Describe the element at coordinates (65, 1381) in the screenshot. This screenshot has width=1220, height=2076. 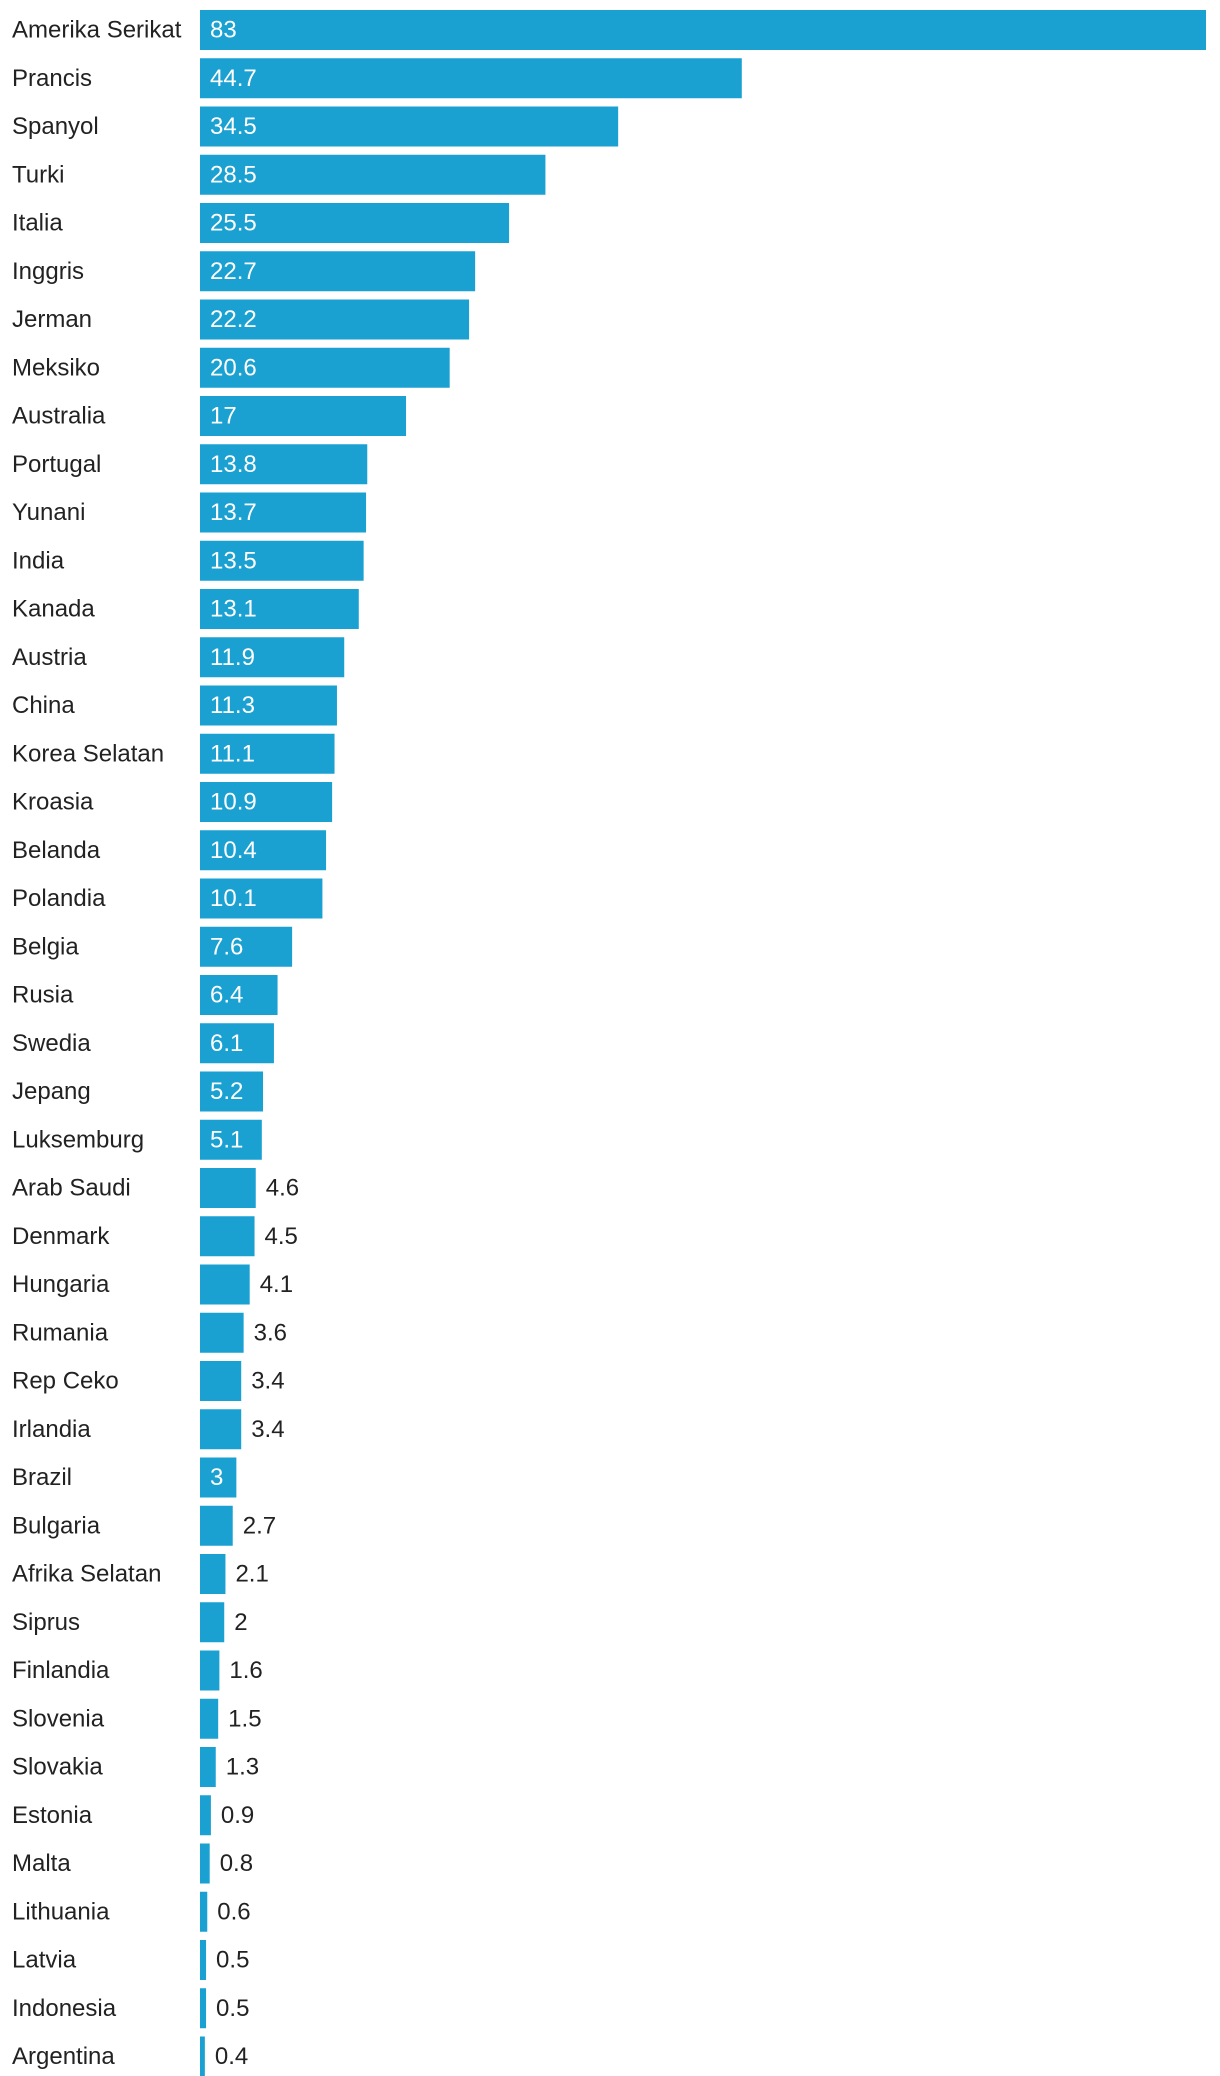
I see `category-label-rep-ceko: Rep Ceko` at that location.